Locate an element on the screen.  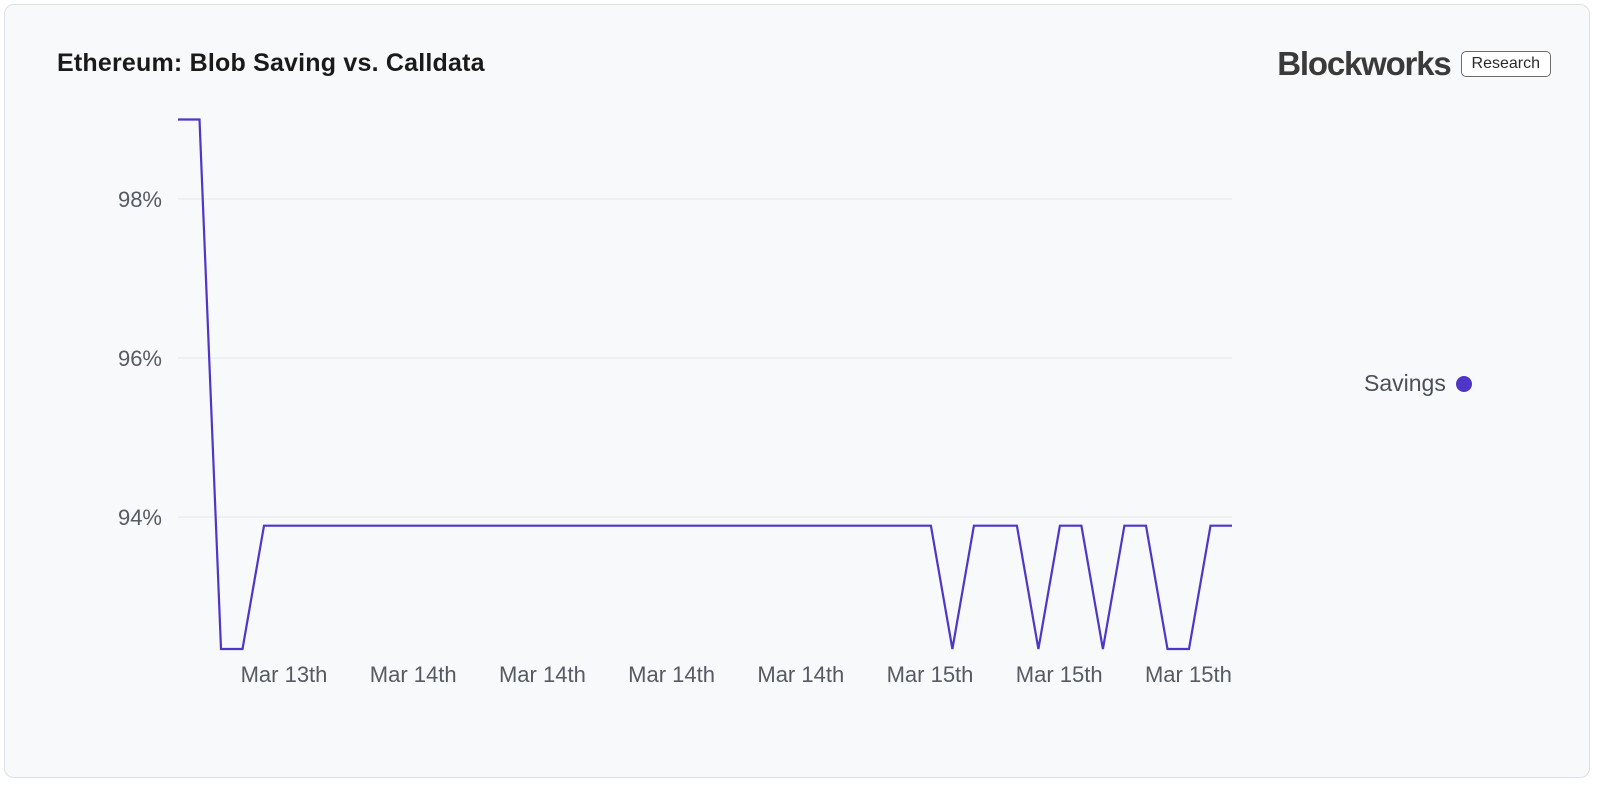
legend-marker-savings is located at coordinates (1463, 383).